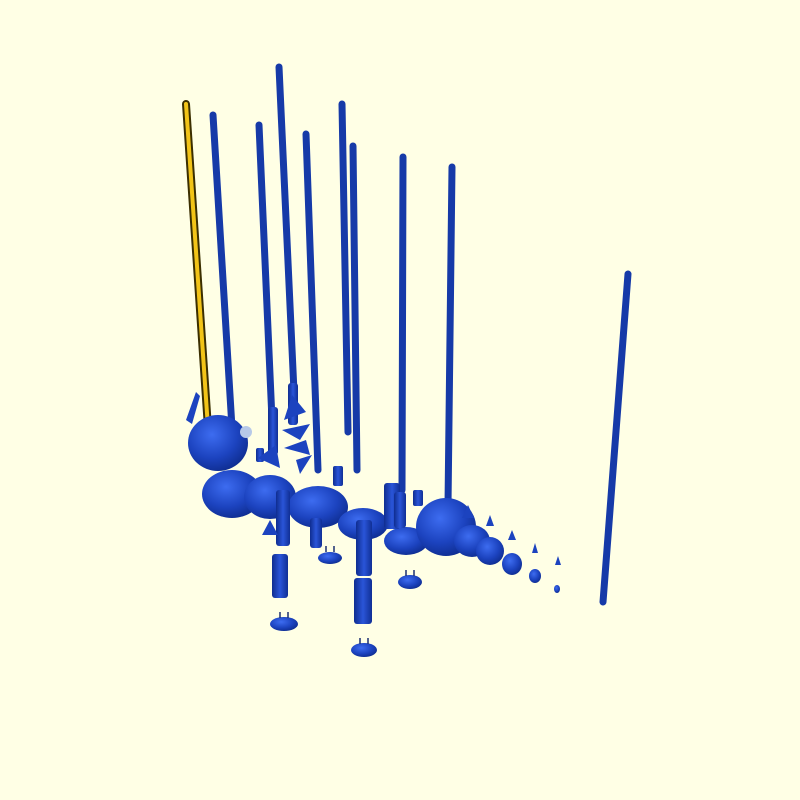 This screenshot has width=800, height=800. What do you see at coordinates (218, 443) in the screenshot?
I see `head-sphere` at bounding box center [218, 443].